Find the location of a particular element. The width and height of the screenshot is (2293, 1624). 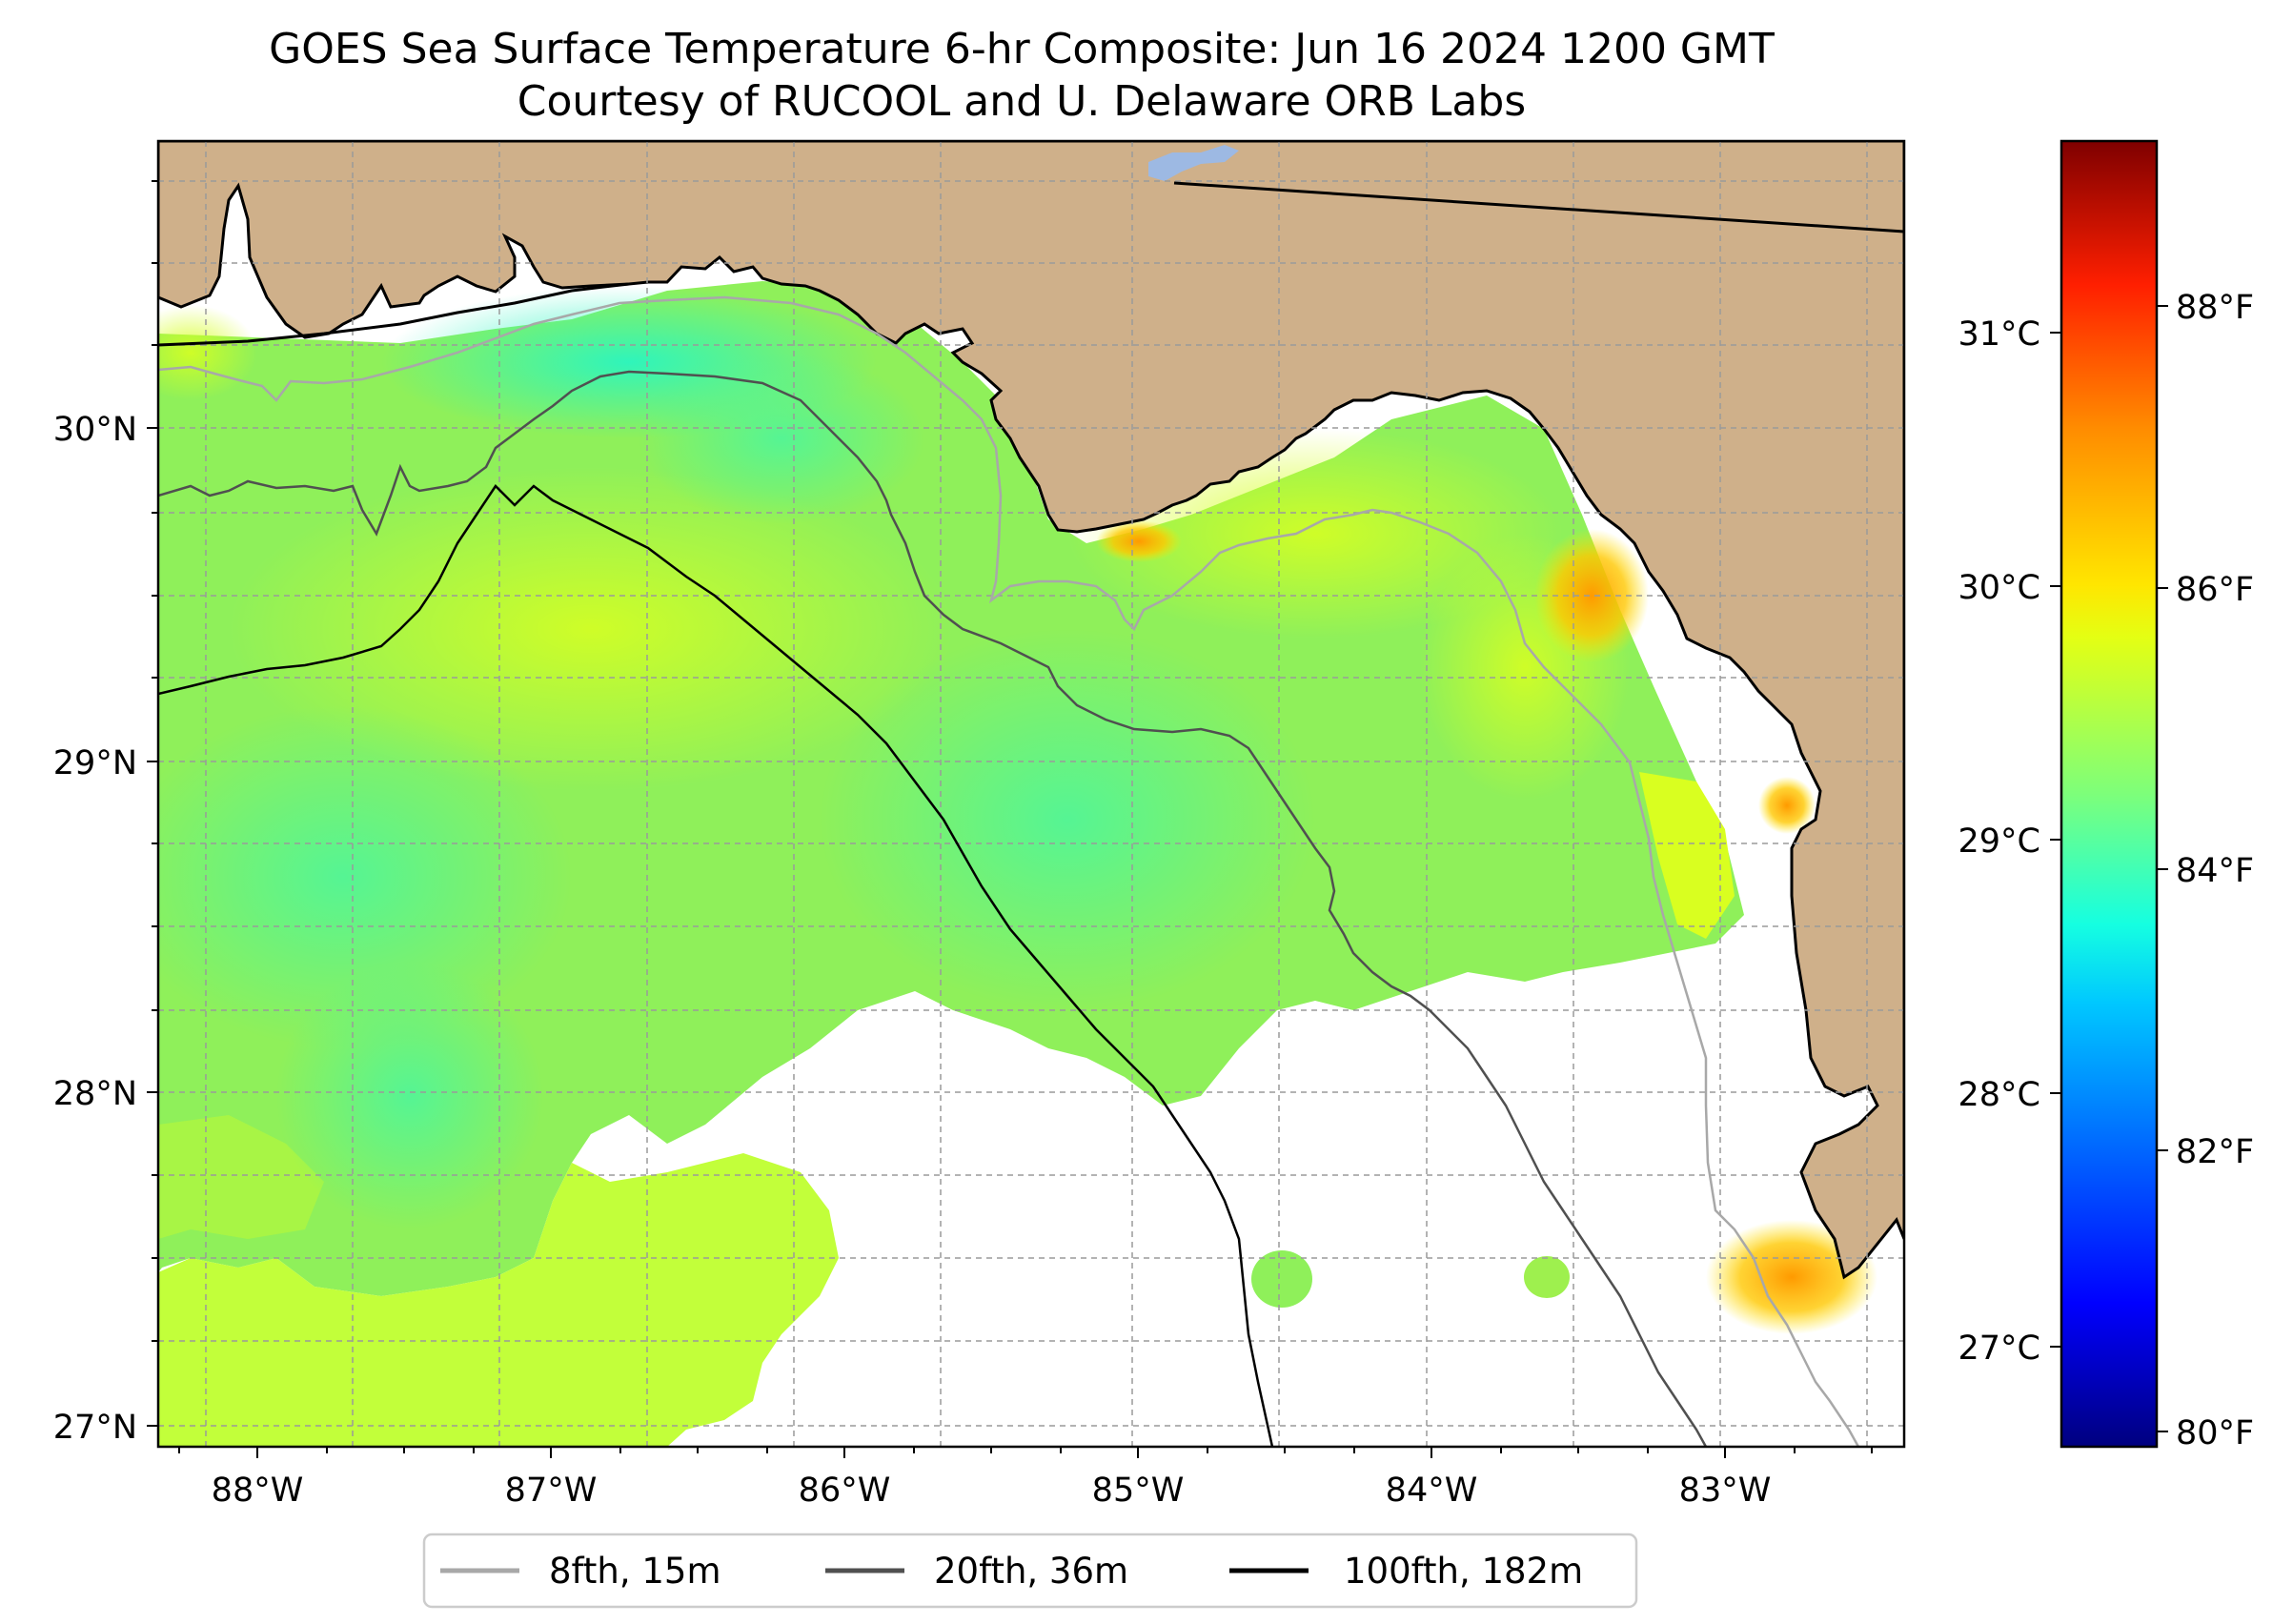

y-tick-label: 28°N is located at coordinates (95, 1094).